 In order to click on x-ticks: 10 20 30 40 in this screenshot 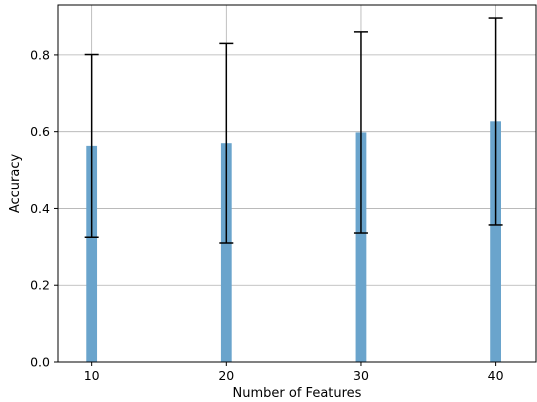, I will do `click(294, 372)`.